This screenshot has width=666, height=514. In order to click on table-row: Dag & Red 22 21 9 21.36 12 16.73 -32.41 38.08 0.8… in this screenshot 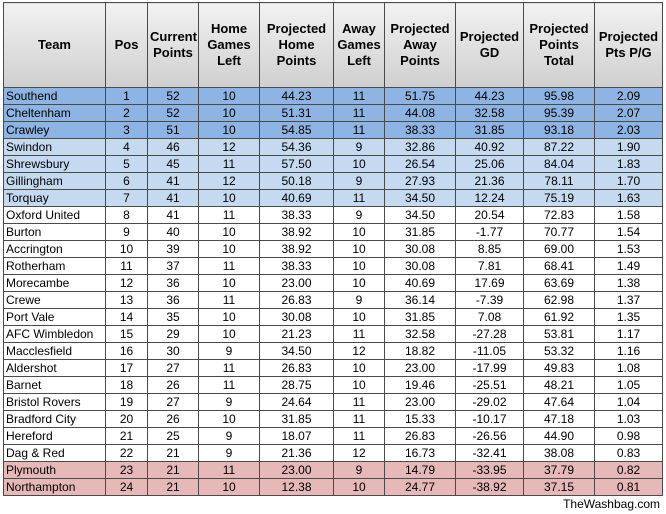, I will do `click(333, 453)`.